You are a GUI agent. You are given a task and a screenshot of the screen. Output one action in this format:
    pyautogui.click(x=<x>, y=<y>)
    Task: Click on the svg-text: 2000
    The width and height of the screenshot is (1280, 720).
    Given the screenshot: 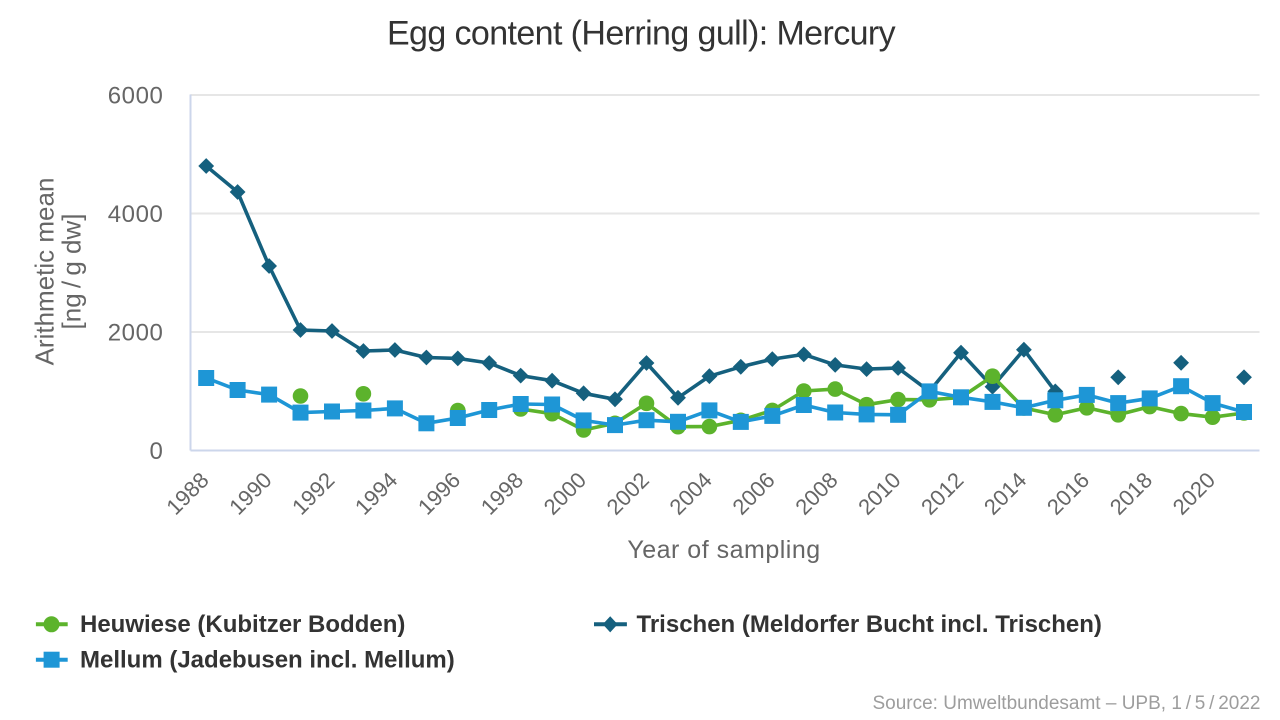 What is the action you would take?
    pyautogui.click(x=136, y=333)
    